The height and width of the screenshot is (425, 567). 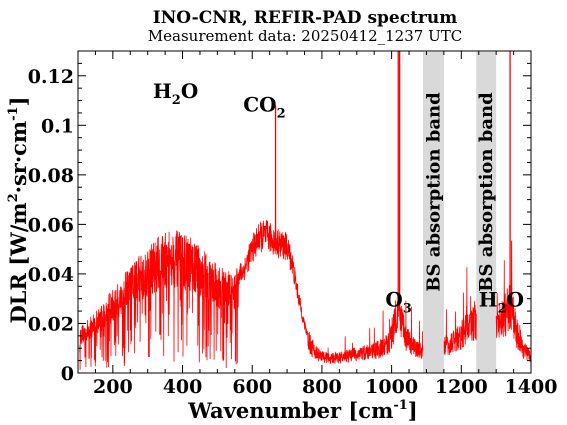 What do you see at coordinates (501, 302) in the screenshot?
I see `annotation-4: H2O` at bounding box center [501, 302].